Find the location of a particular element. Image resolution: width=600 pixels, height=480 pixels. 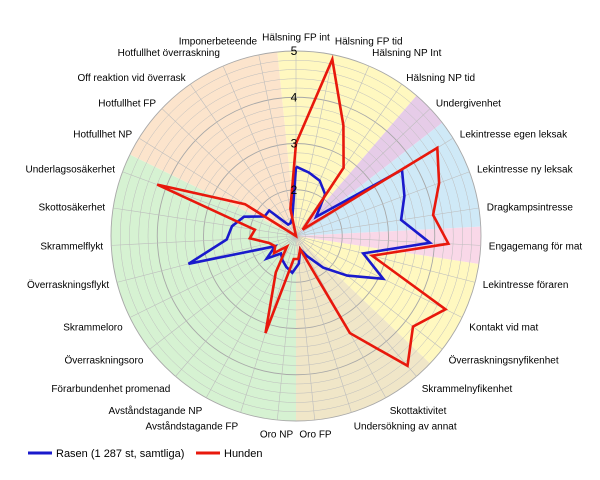

category-label-9: Lekintresse föraren is located at coordinates (526, 285).